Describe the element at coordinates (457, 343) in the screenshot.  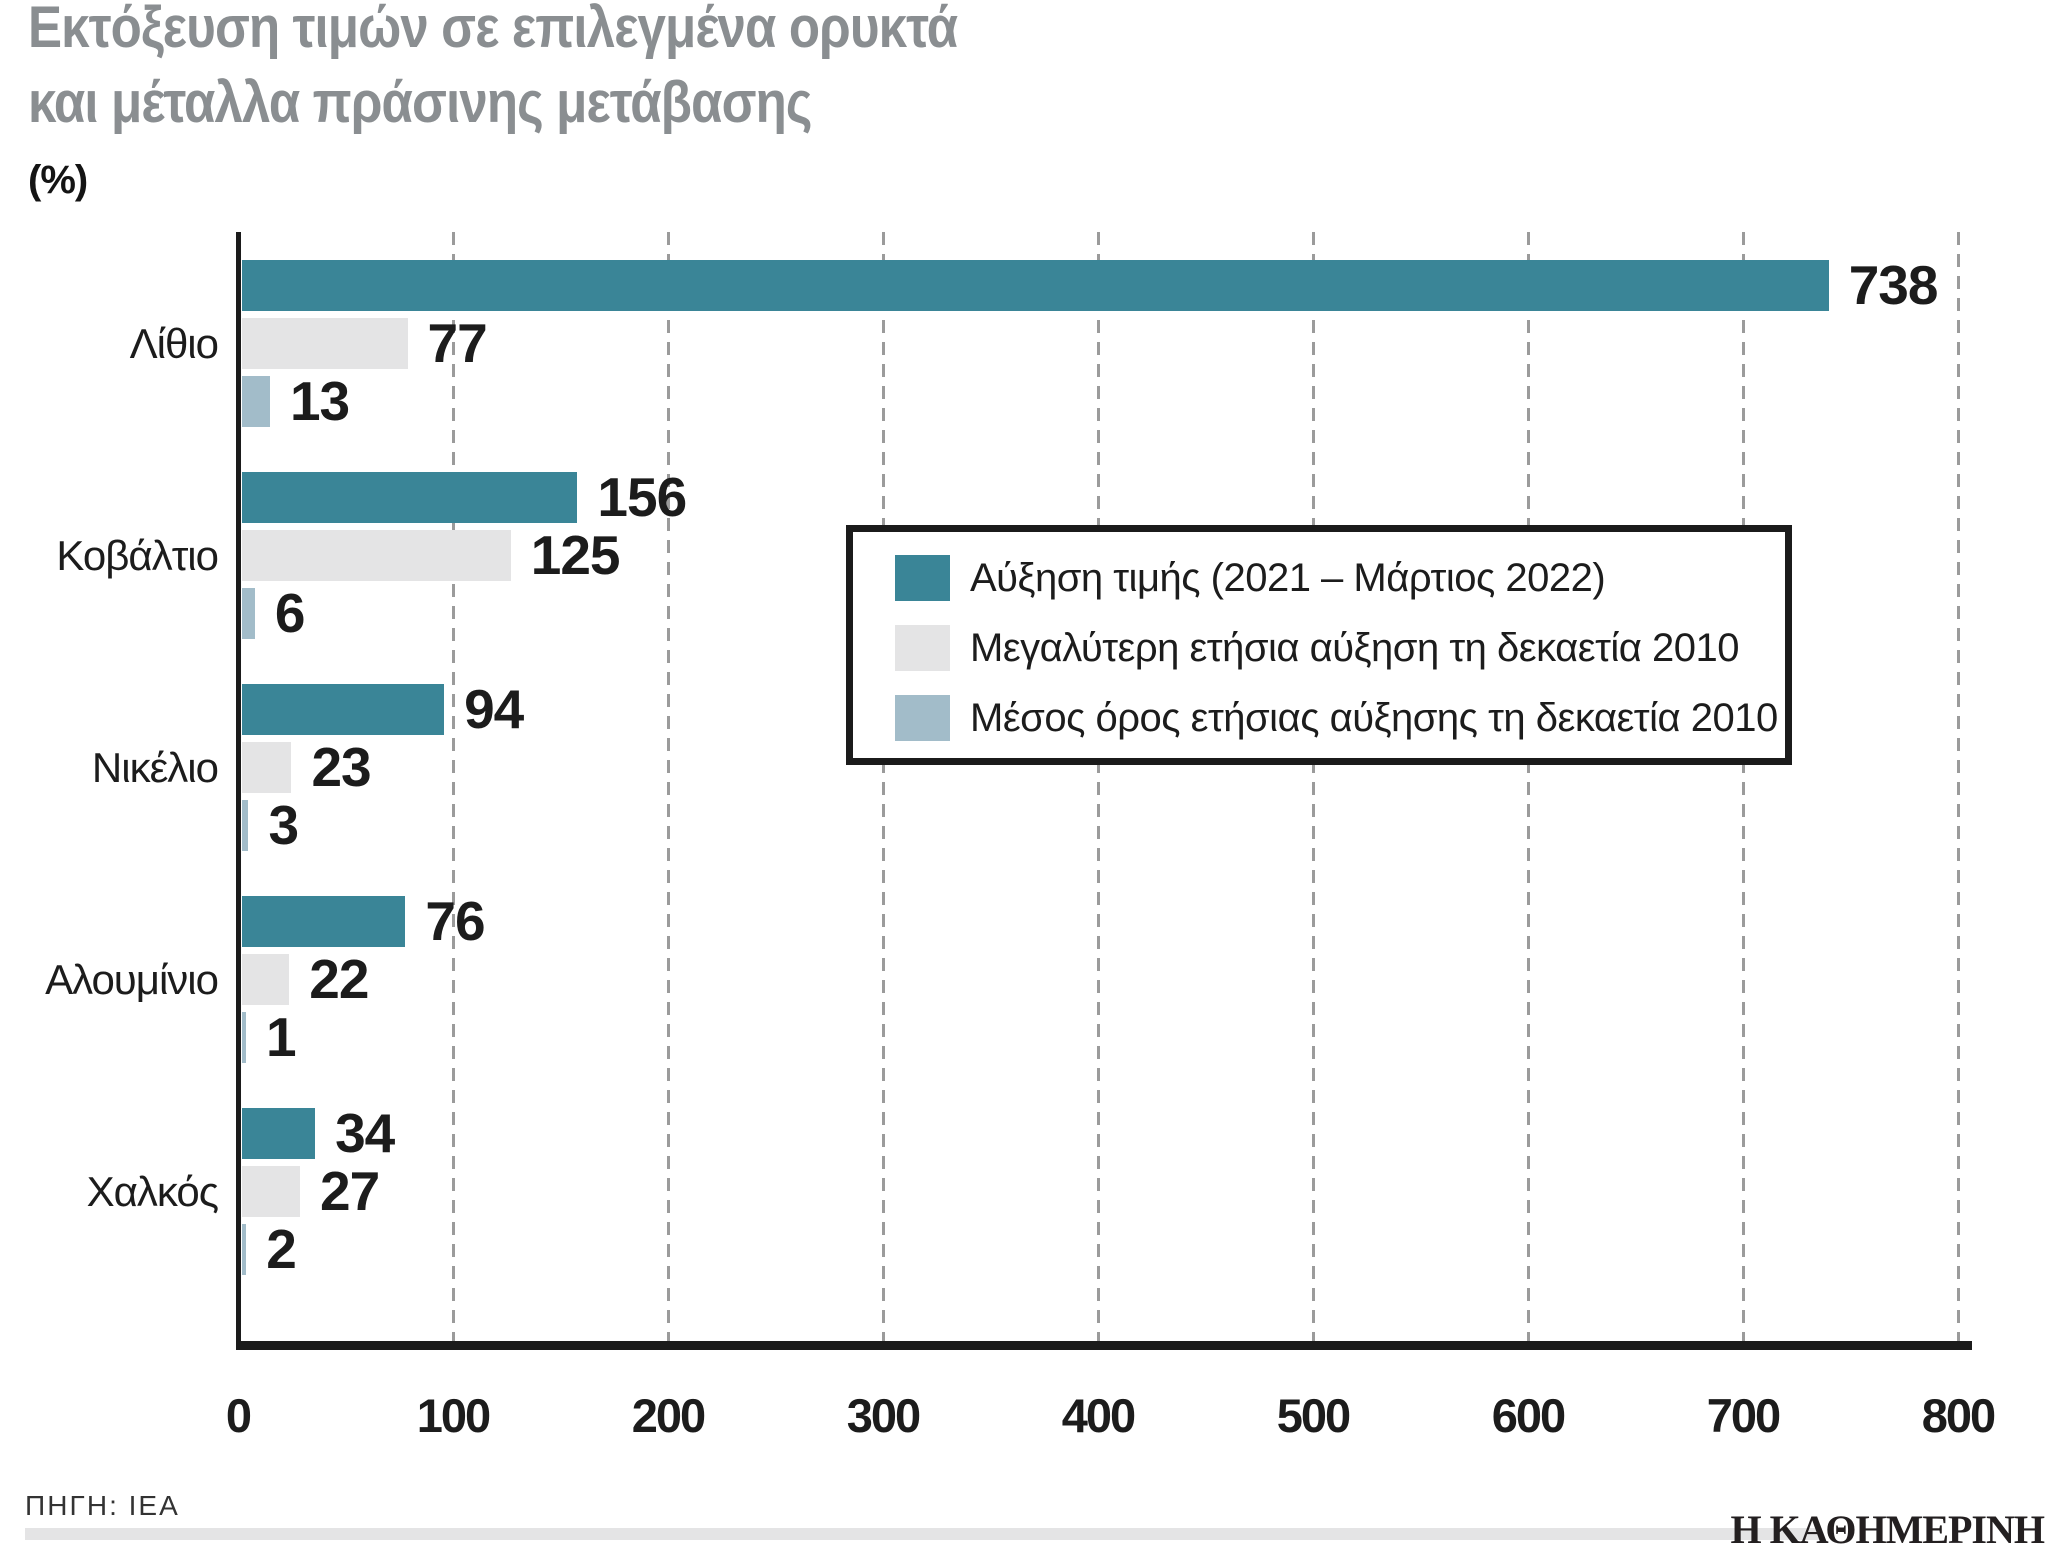
I see `value-label-series2-cat1: 77` at that location.